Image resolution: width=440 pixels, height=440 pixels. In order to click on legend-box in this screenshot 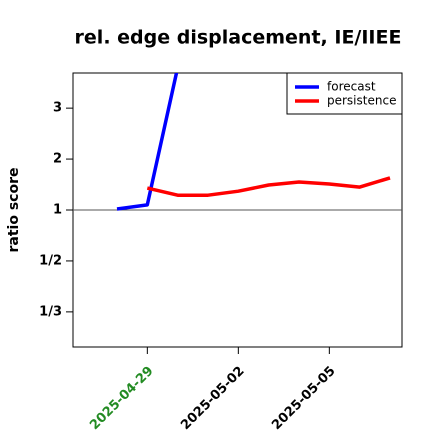, I will do `click(344, 93)`.